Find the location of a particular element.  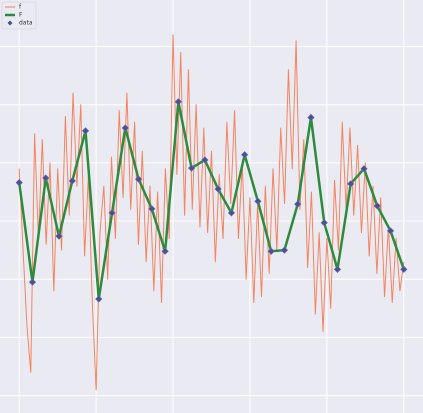

legend-label: F is located at coordinates (21, 15).